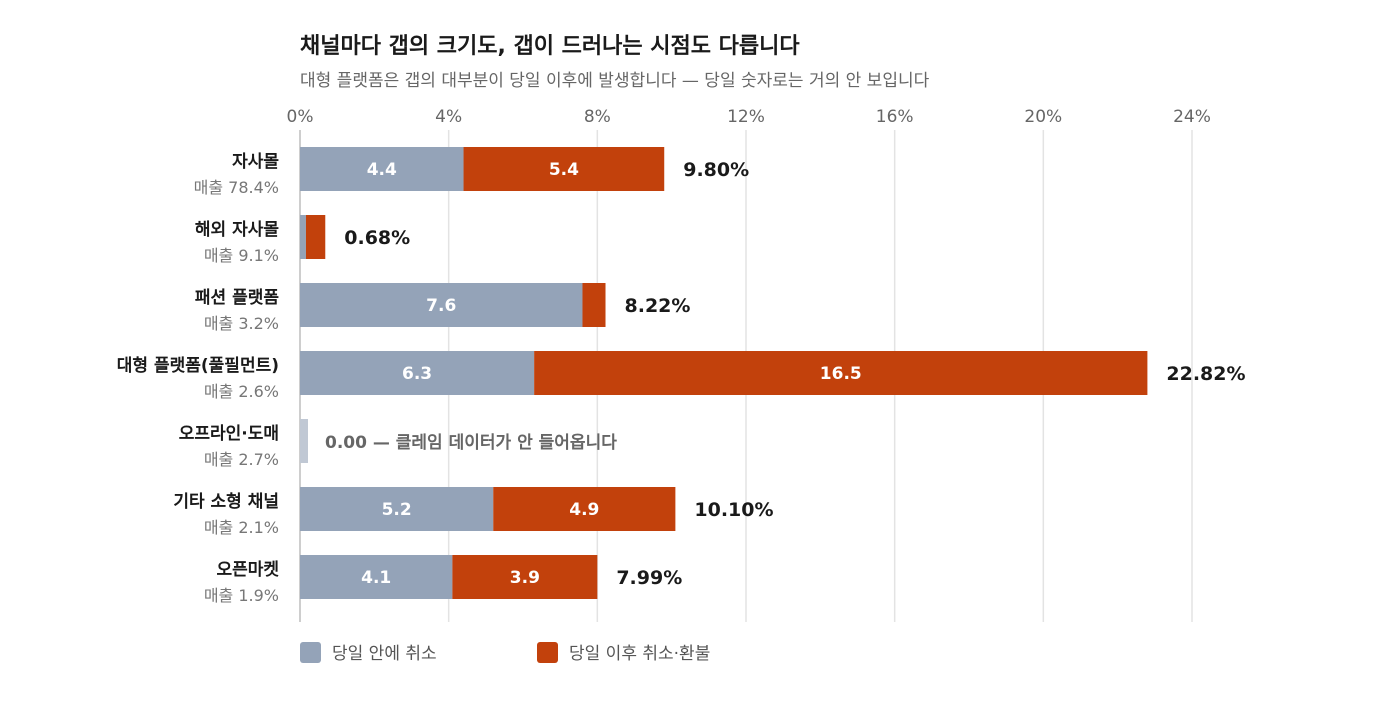  What do you see at coordinates (241, 595) in the screenshot?
I see `category-sub-label: 매출 1.9%` at bounding box center [241, 595].